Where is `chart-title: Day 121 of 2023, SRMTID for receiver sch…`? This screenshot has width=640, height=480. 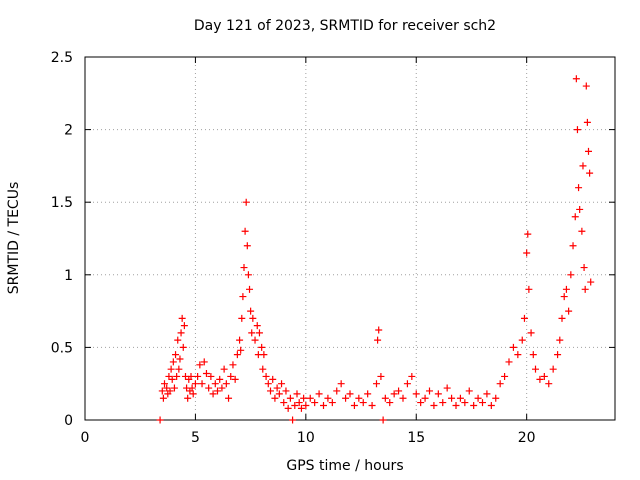 chart-title: Day 121 of 2023, SRMTID for receiver sch… is located at coordinates (345, 26).